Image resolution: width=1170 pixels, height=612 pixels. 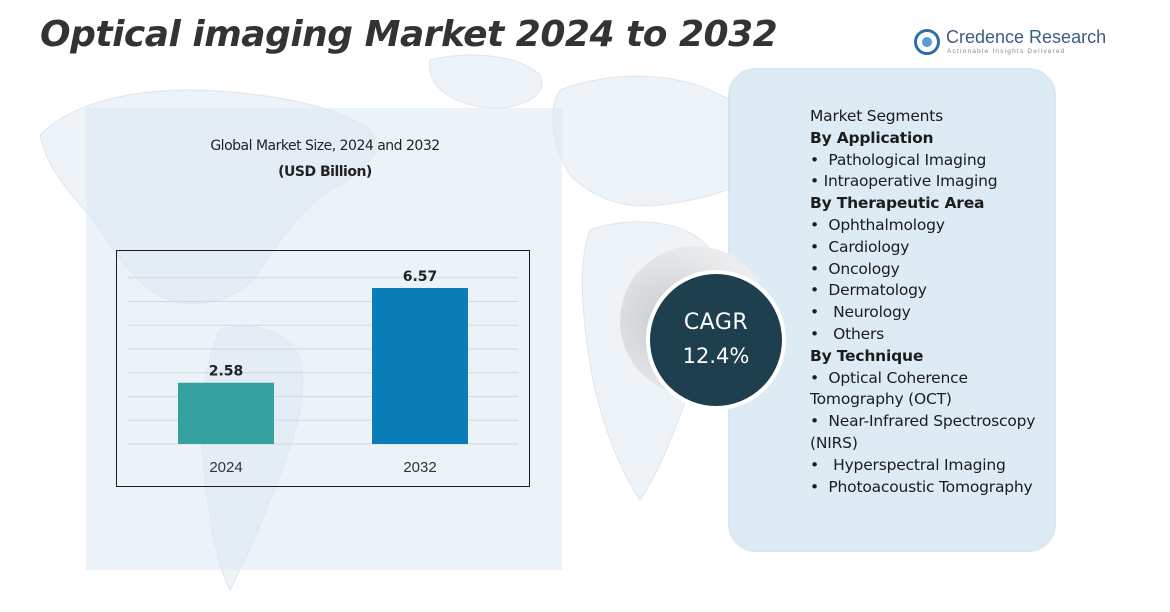 I want to click on segment-item: • Oncology, so click(x=855, y=268).